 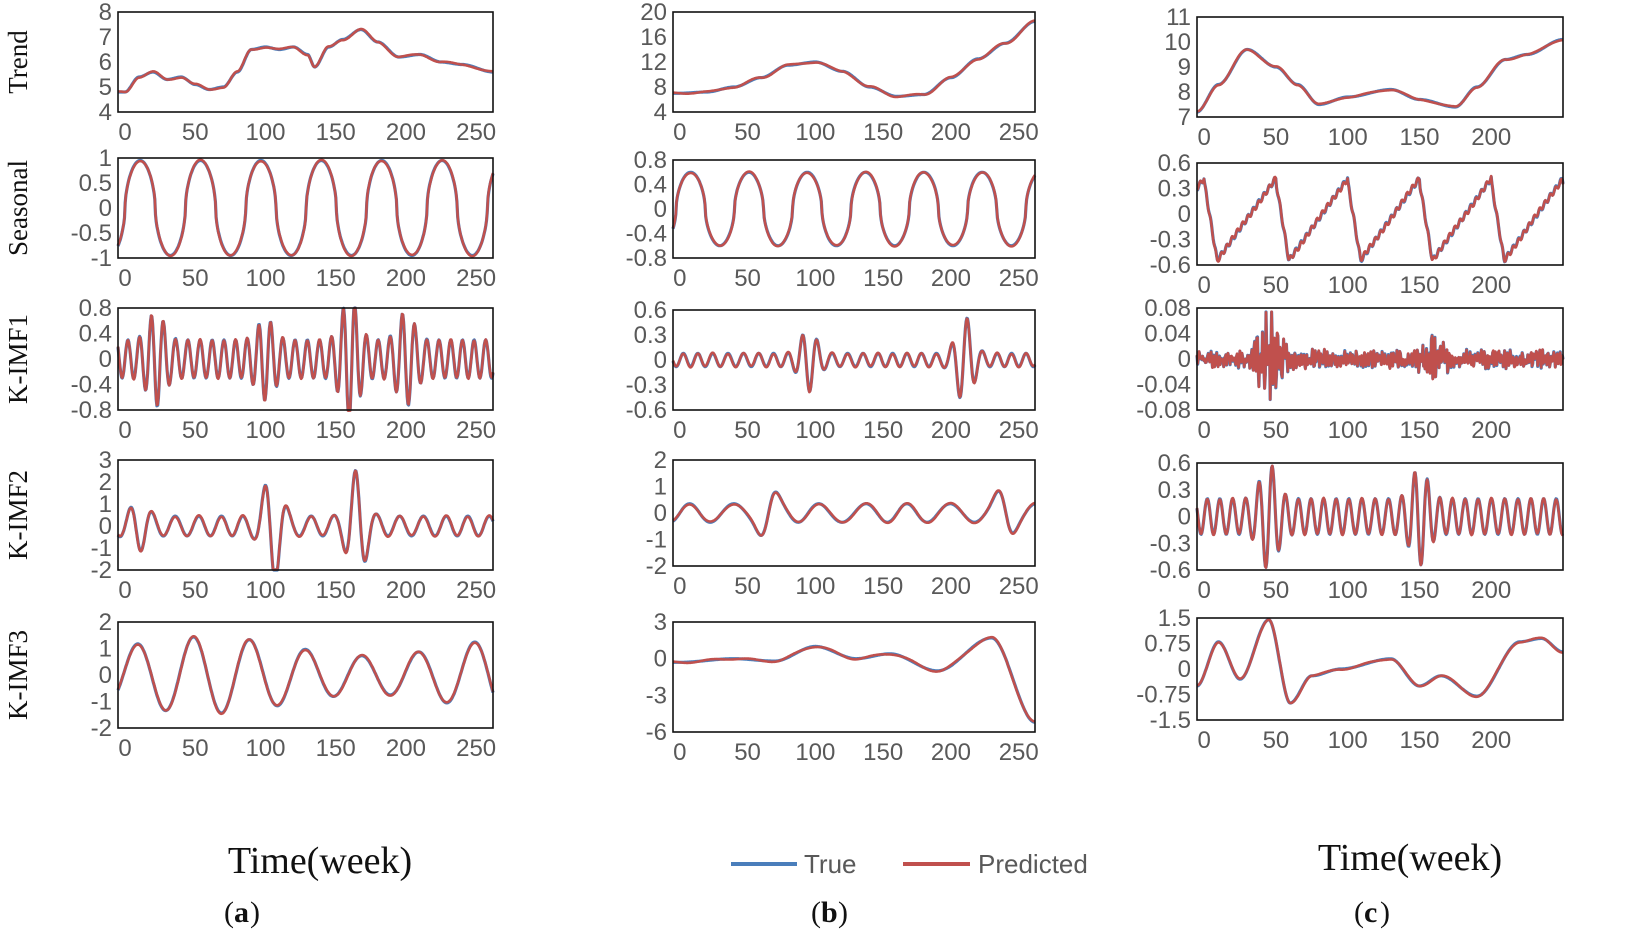 What do you see at coordinates (830, 864) in the screenshot?
I see `legend-label-true: True` at bounding box center [830, 864].